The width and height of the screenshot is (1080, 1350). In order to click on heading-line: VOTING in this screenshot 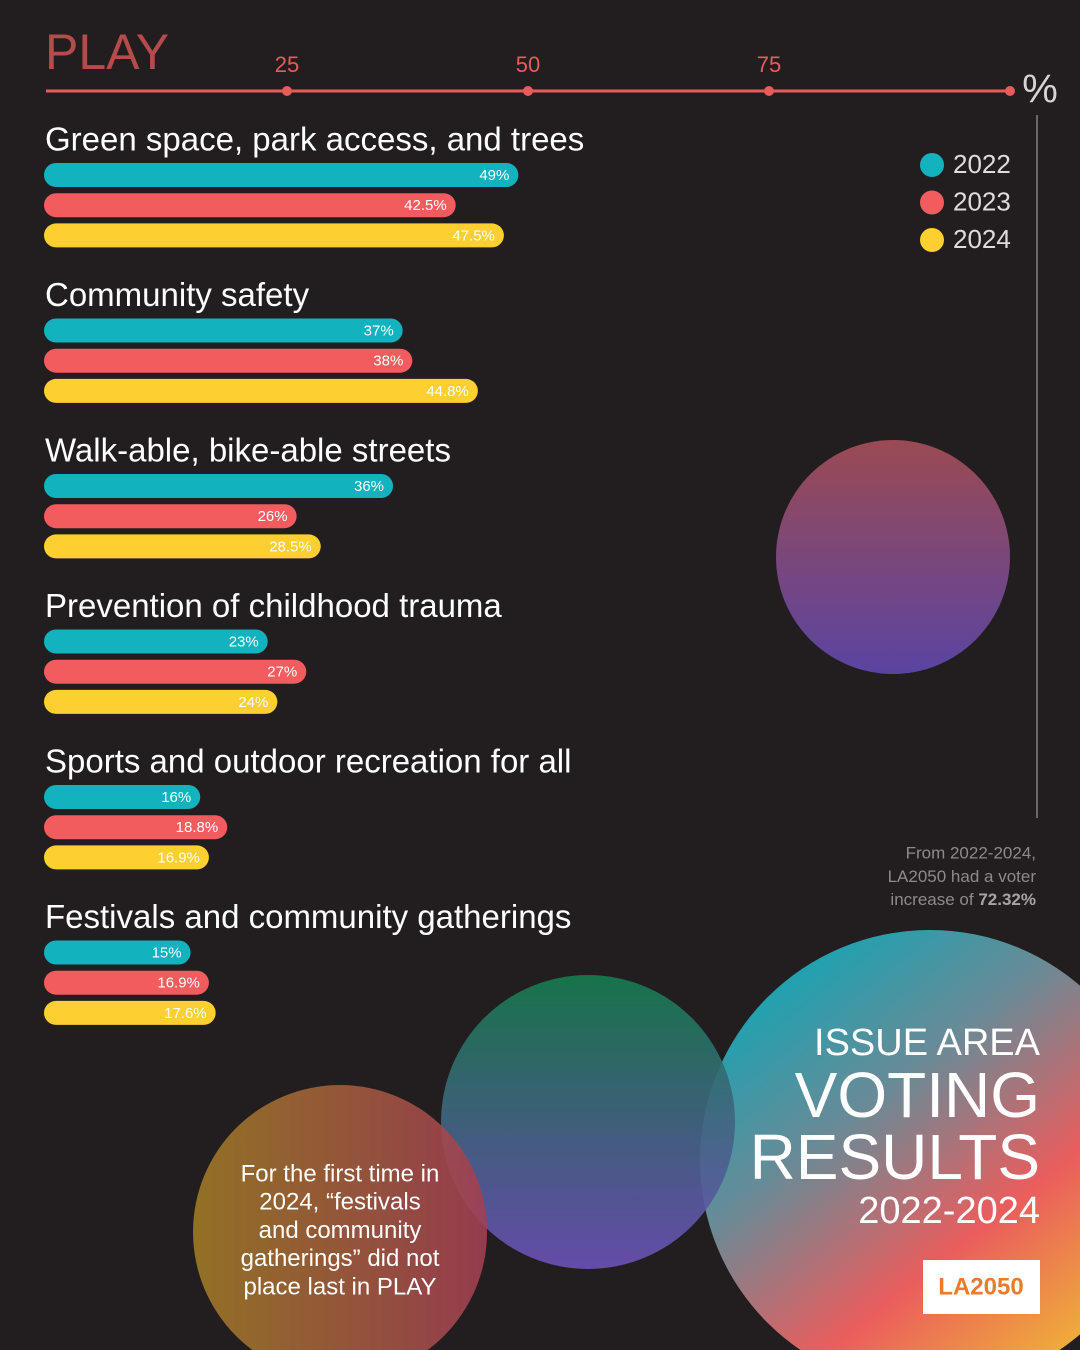, I will do `click(917, 1095)`.